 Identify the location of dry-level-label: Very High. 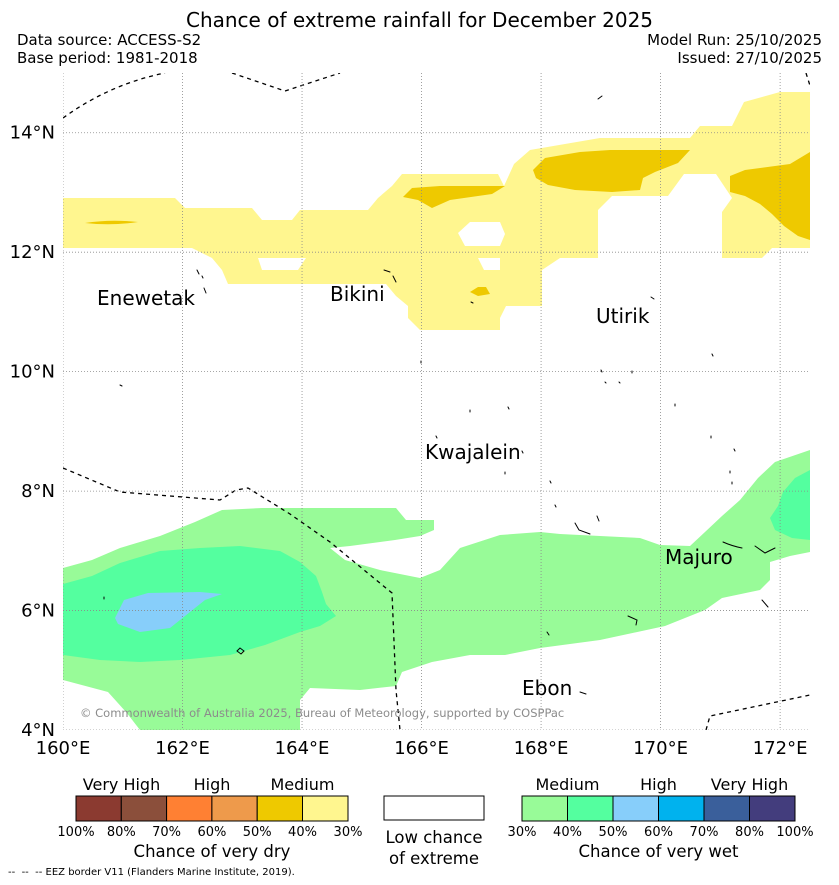
(121, 784).